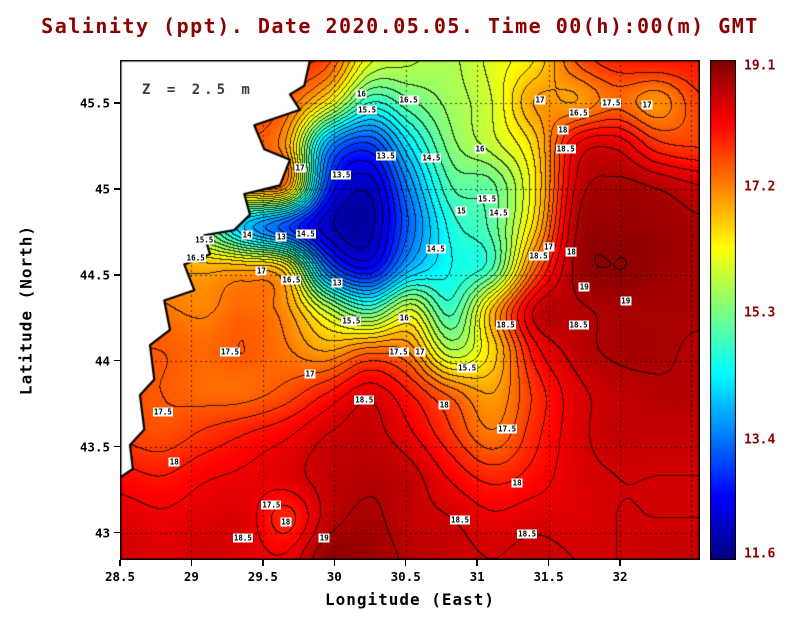 The height and width of the screenshot is (618, 800). Describe the element at coordinates (102, 189) in the screenshot. I see `y-tick-label: 45` at that location.